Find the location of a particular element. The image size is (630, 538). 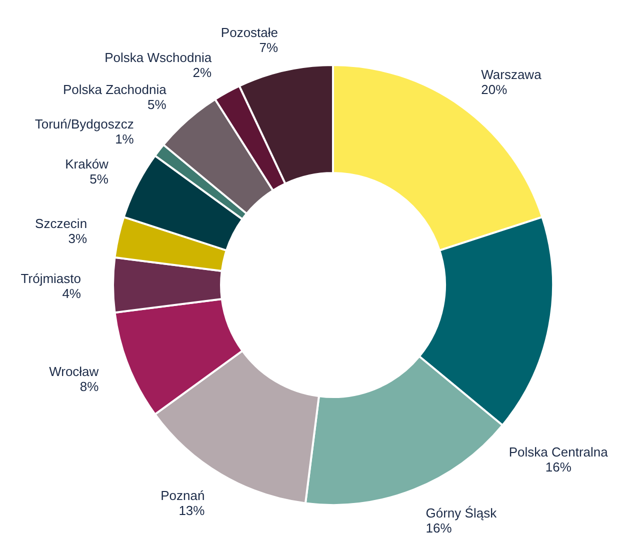

data-label: 3% is located at coordinates (78, 238).